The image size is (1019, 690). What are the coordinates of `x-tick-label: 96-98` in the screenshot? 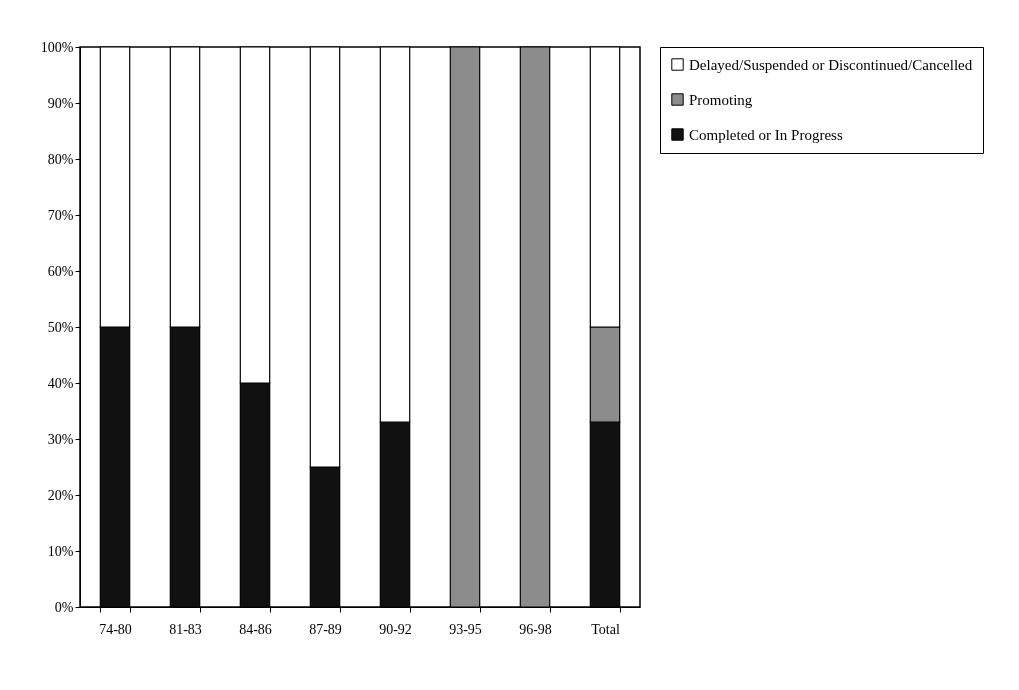 It's located at (535, 629).